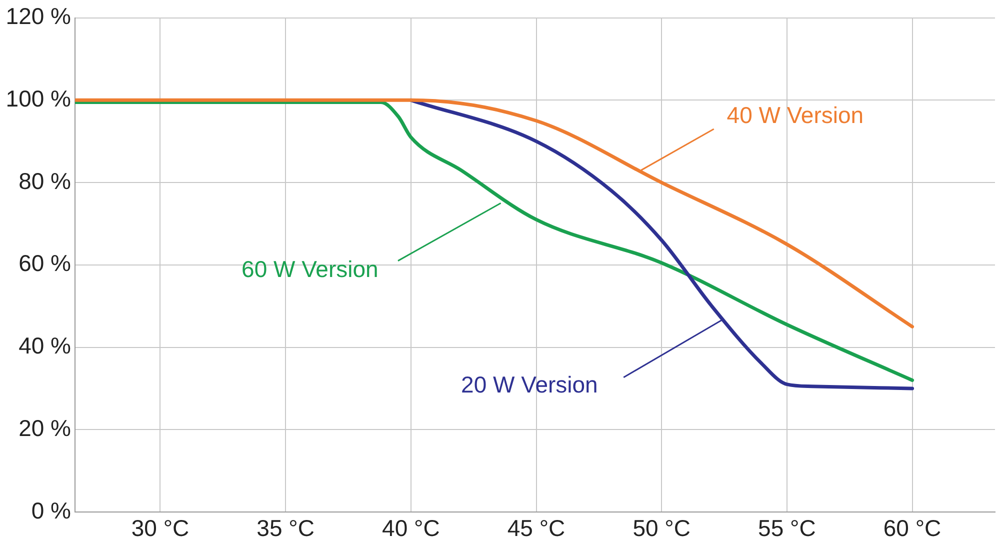 The image size is (1000, 543). What do you see at coordinates (51, 510) in the screenshot?
I see `y-tick-label: 0 %` at bounding box center [51, 510].